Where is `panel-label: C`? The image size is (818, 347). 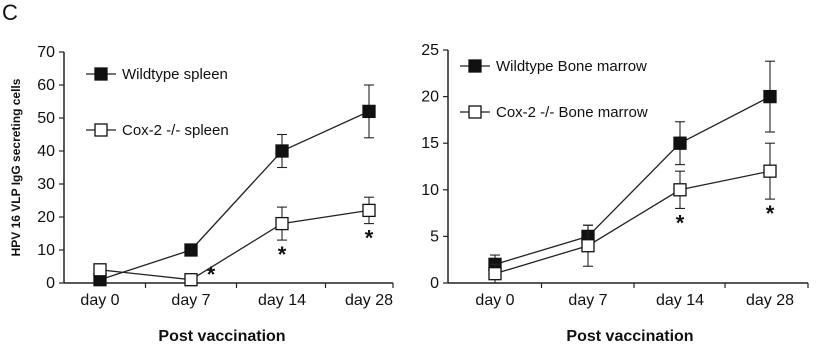
panel-label: C is located at coordinates (10, 12).